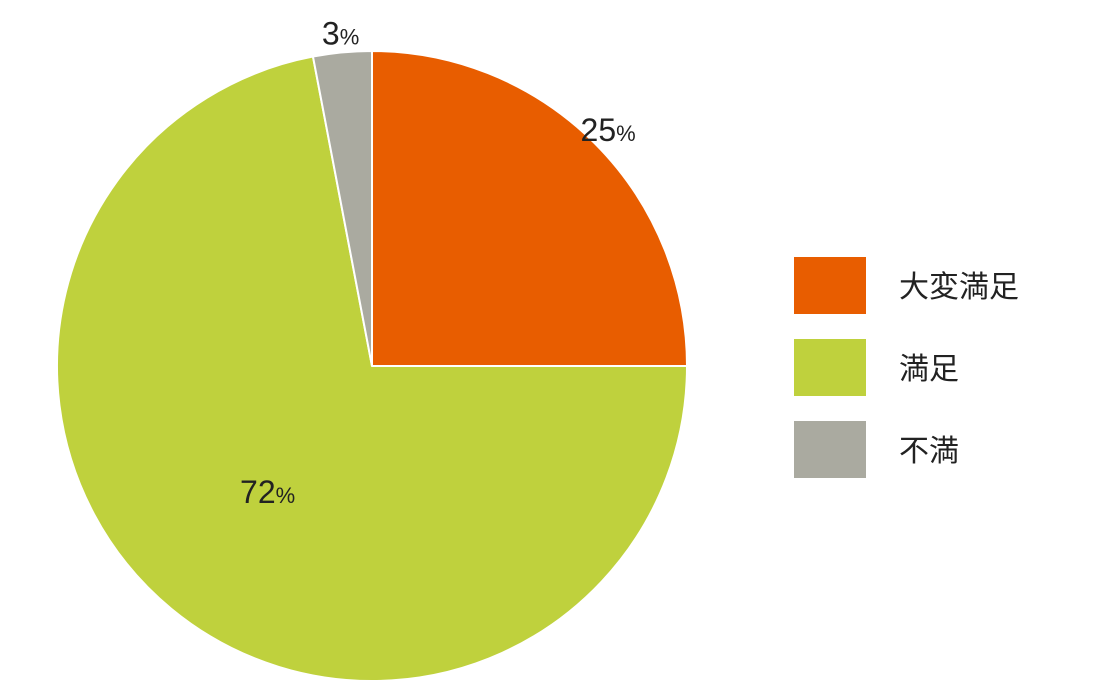 Image resolution: width=1100 pixels, height=700 pixels. Describe the element at coordinates (929, 369) in the screenshot. I see `legend-label-satisfied: 満足` at that location.